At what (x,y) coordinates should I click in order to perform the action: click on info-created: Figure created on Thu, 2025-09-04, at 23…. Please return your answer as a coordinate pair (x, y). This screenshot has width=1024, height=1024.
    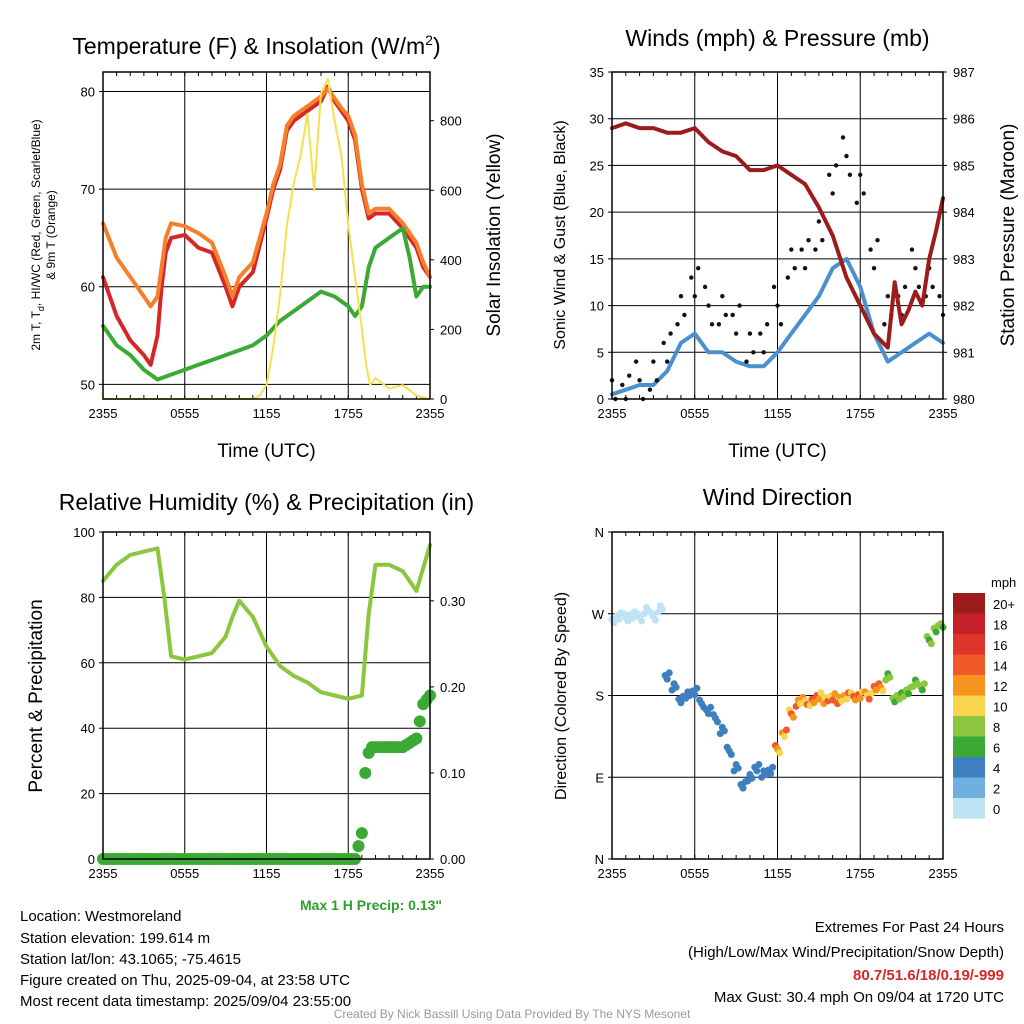
    Looking at the image, I should click on (185, 980).